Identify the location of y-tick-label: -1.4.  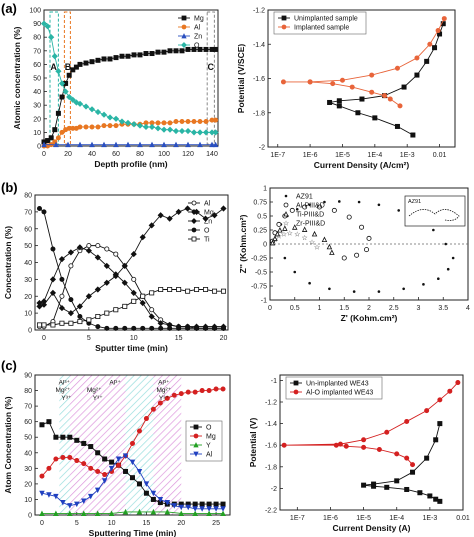
(271, 424).